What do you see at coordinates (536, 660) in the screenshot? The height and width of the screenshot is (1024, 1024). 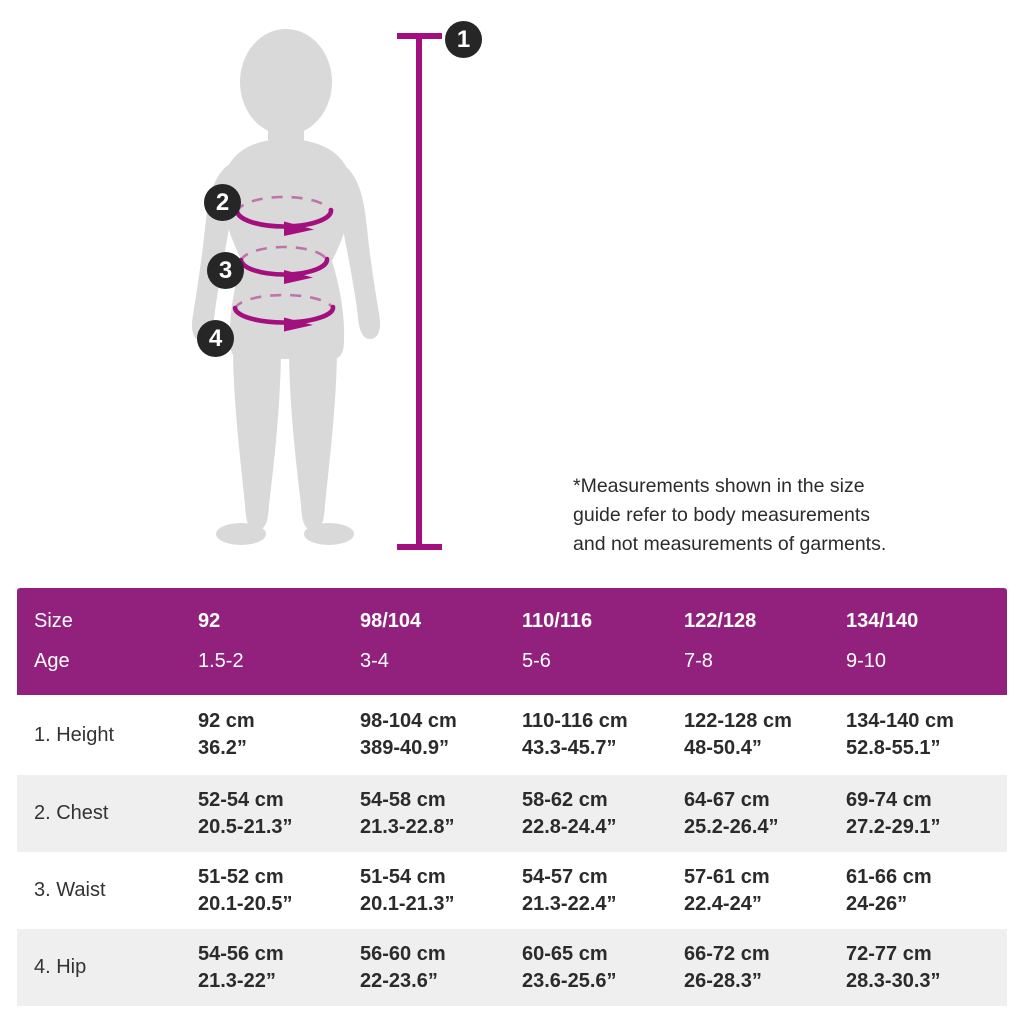 I see `age-col-3: 5-6` at bounding box center [536, 660].